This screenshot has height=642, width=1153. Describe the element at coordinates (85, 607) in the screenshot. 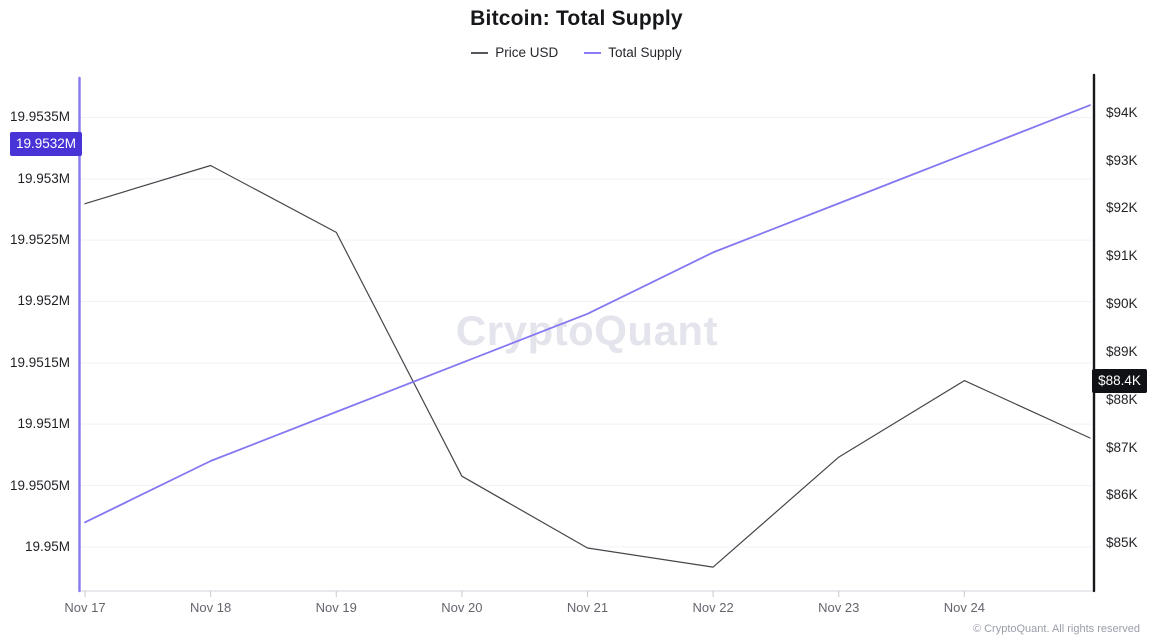

I see `x-axis-tick-label: Nov 17` at that location.